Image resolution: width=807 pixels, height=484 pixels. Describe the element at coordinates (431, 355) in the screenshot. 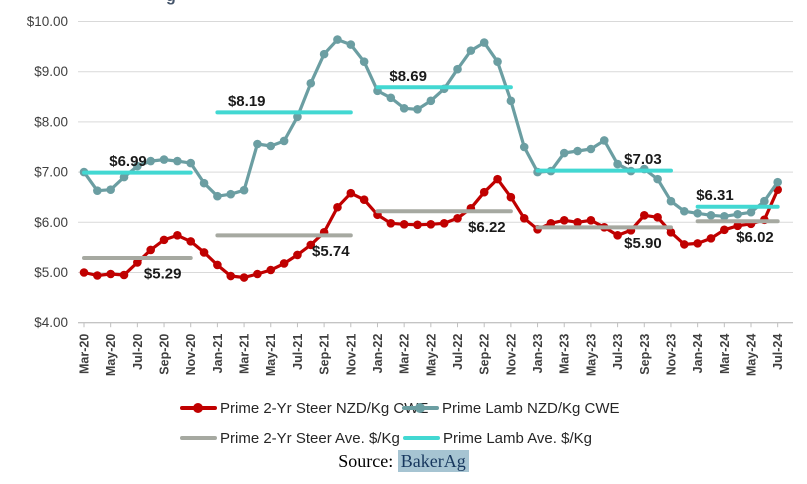

I see `svg-text: May-22` at that location.